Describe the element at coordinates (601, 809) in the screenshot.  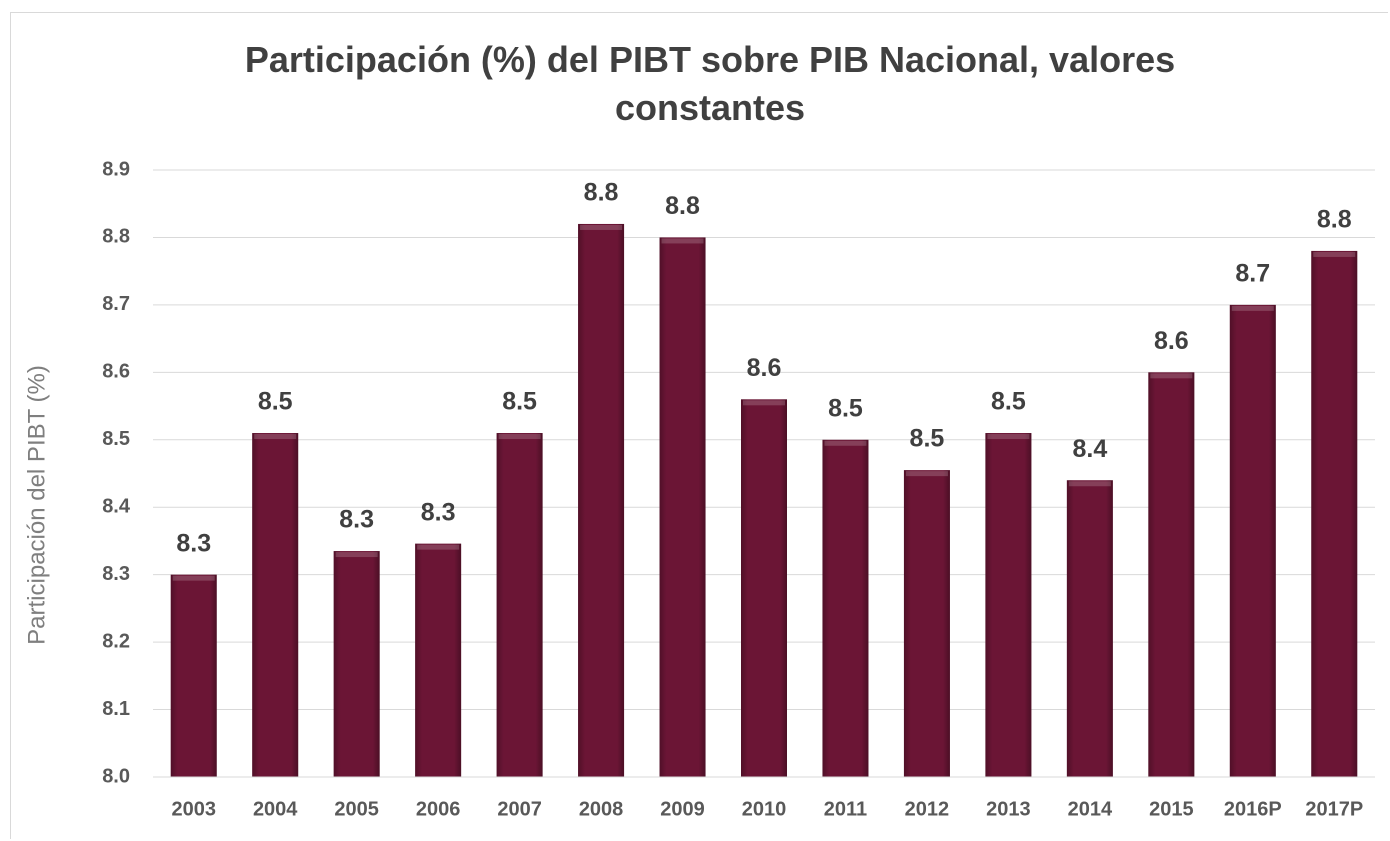
I see `x-tick-label: 2008` at that location.